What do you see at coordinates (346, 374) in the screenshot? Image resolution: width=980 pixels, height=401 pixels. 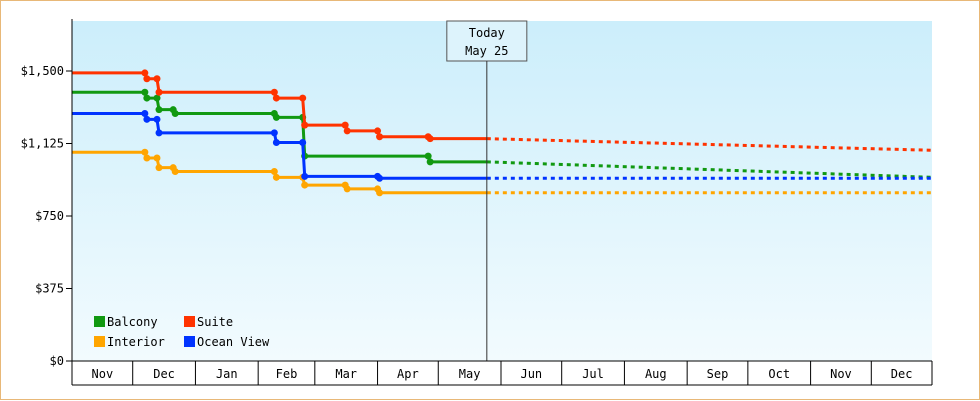 I see `x-tick-label: Mar` at bounding box center [346, 374].